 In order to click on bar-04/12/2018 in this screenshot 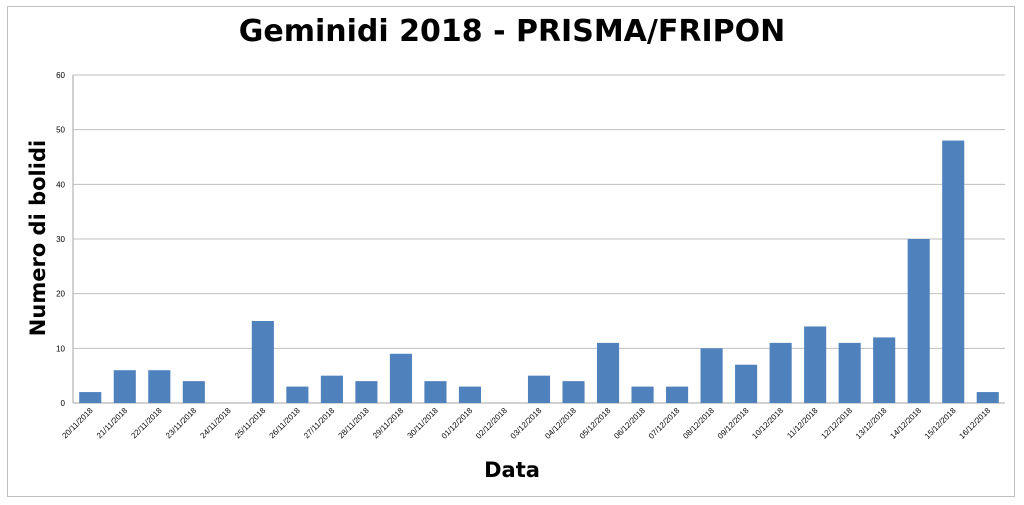, I will do `click(573, 392)`.